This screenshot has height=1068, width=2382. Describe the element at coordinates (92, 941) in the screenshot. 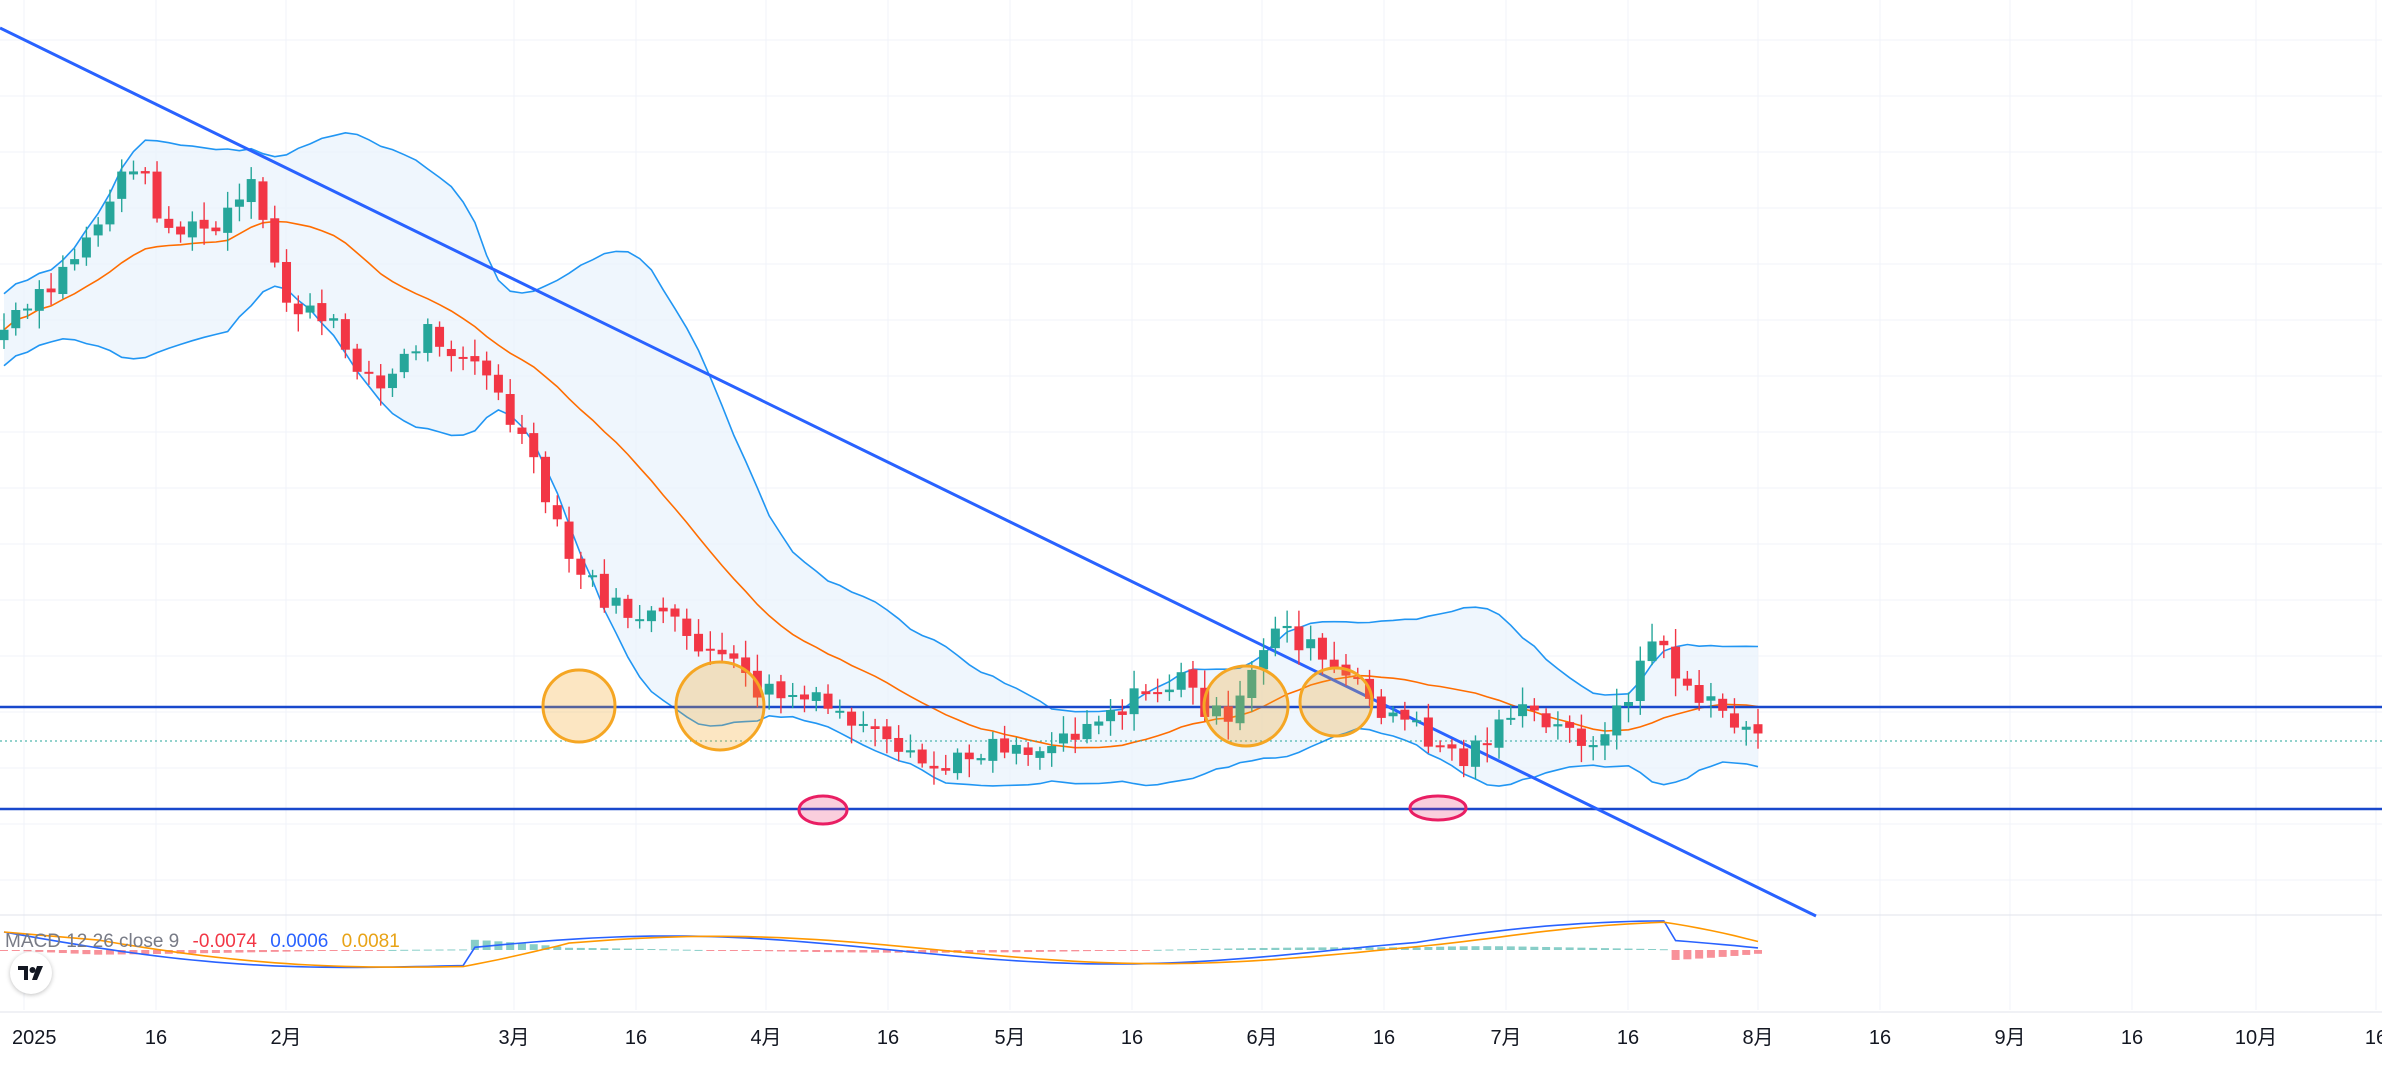

I see `macd-indicator-name: MACD 12 26 close 9` at that location.